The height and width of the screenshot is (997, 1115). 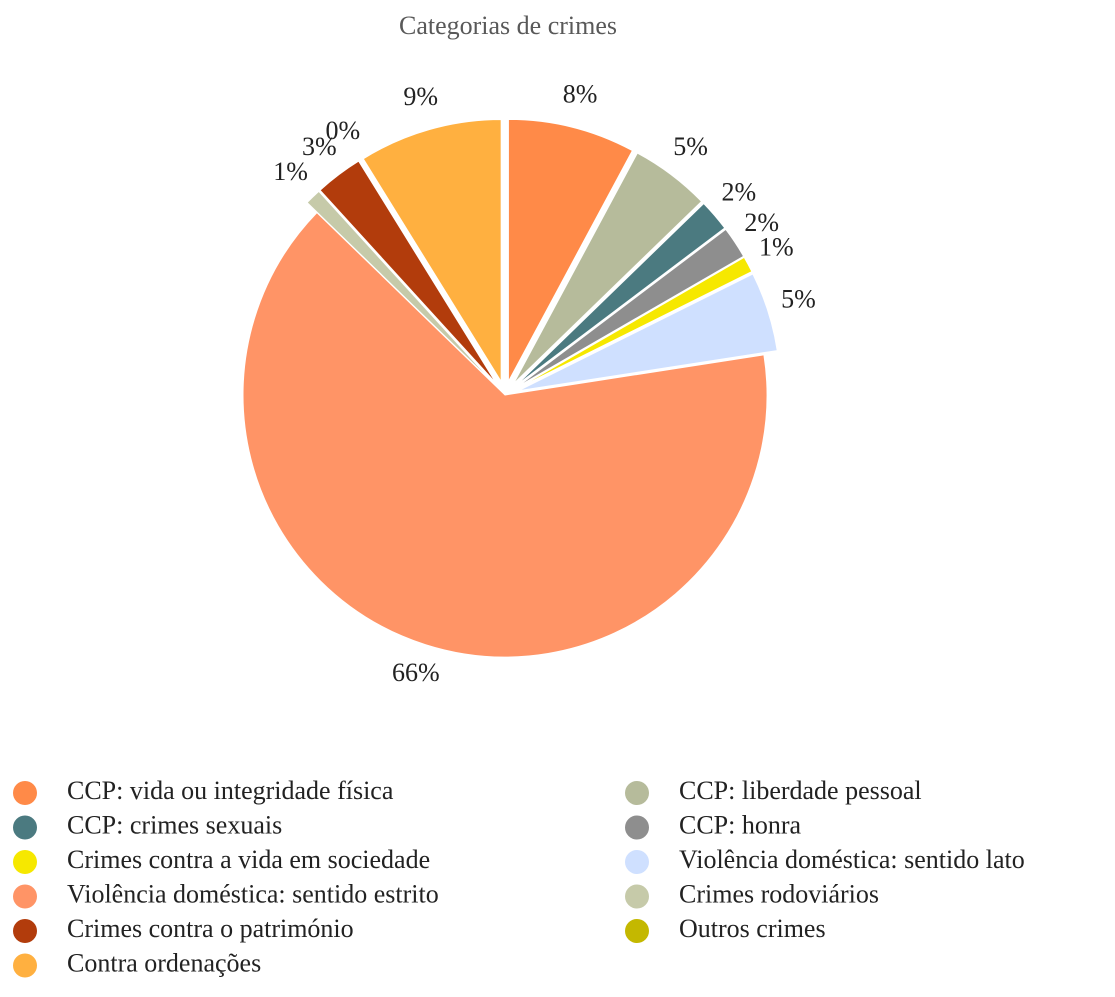 What do you see at coordinates (409, 96) in the screenshot?
I see `data-label-value: 9` at bounding box center [409, 96].